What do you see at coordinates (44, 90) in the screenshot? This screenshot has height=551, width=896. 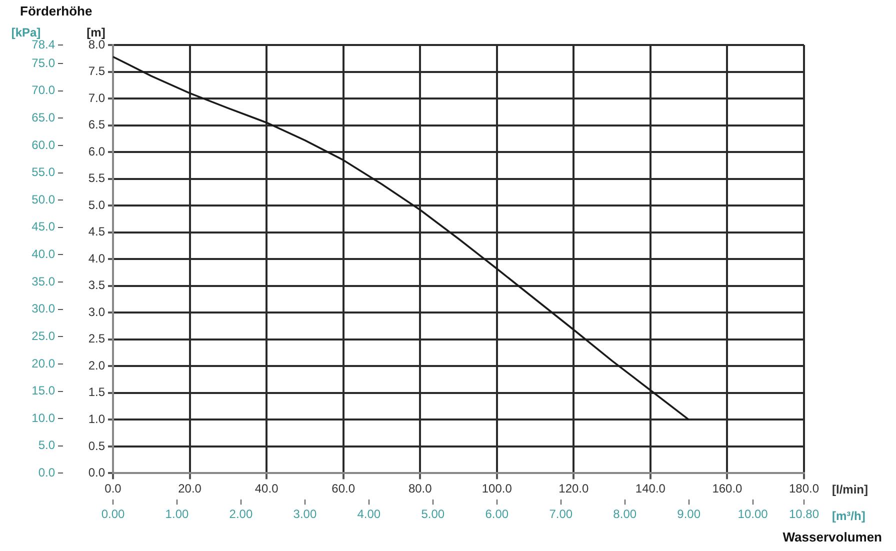 I see `y2-tick-label: 70.0` at bounding box center [44, 90].